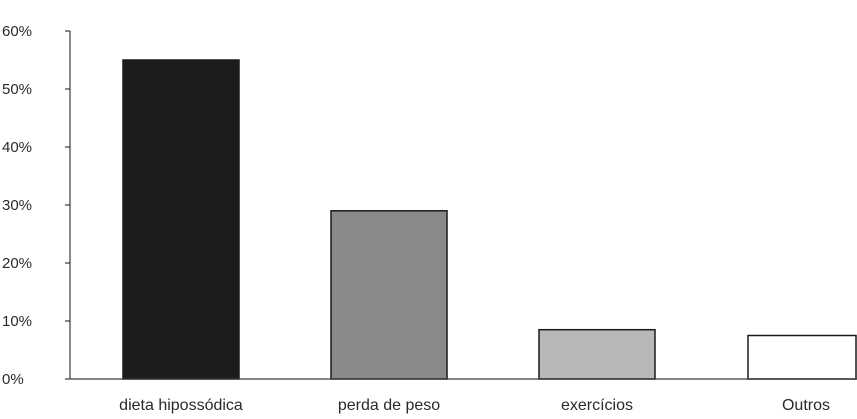 Image resolution: width=857 pixels, height=419 pixels. What do you see at coordinates (17, 31) in the screenshot?
I see `y-tick-label: 60%` at bounding box center [17, 31].